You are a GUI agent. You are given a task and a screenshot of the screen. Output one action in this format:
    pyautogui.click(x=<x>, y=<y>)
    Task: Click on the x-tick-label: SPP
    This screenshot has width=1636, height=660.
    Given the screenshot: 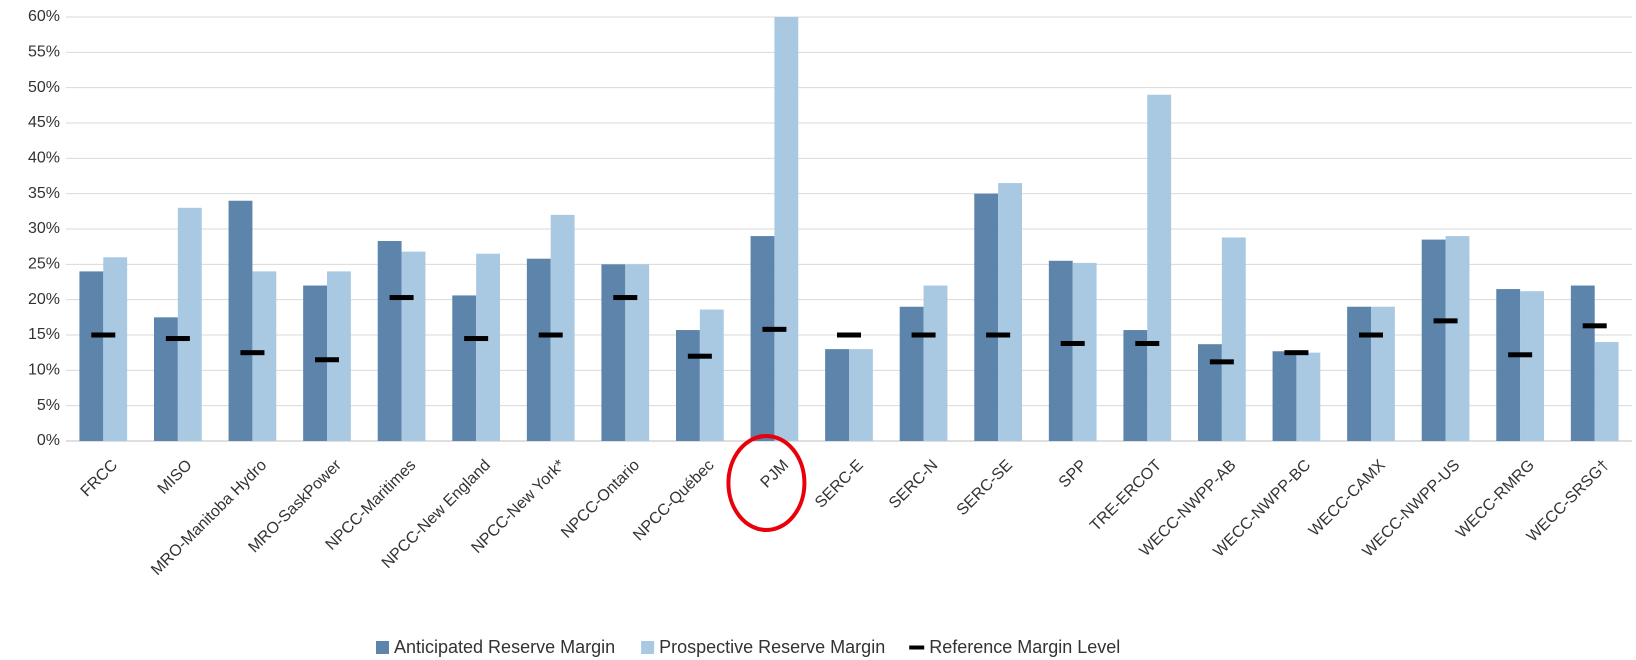 What is the action you would take?
    pyautogui.click(x=1073, y=474)
    